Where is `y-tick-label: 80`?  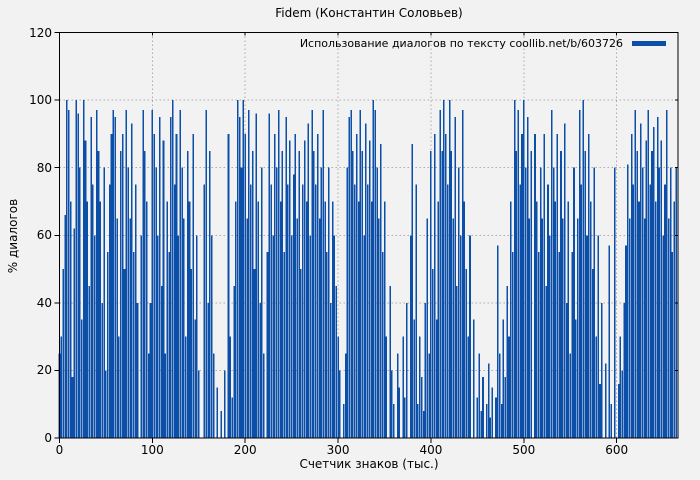
y-tick-label: 80 is located at coordinates (44, 167).